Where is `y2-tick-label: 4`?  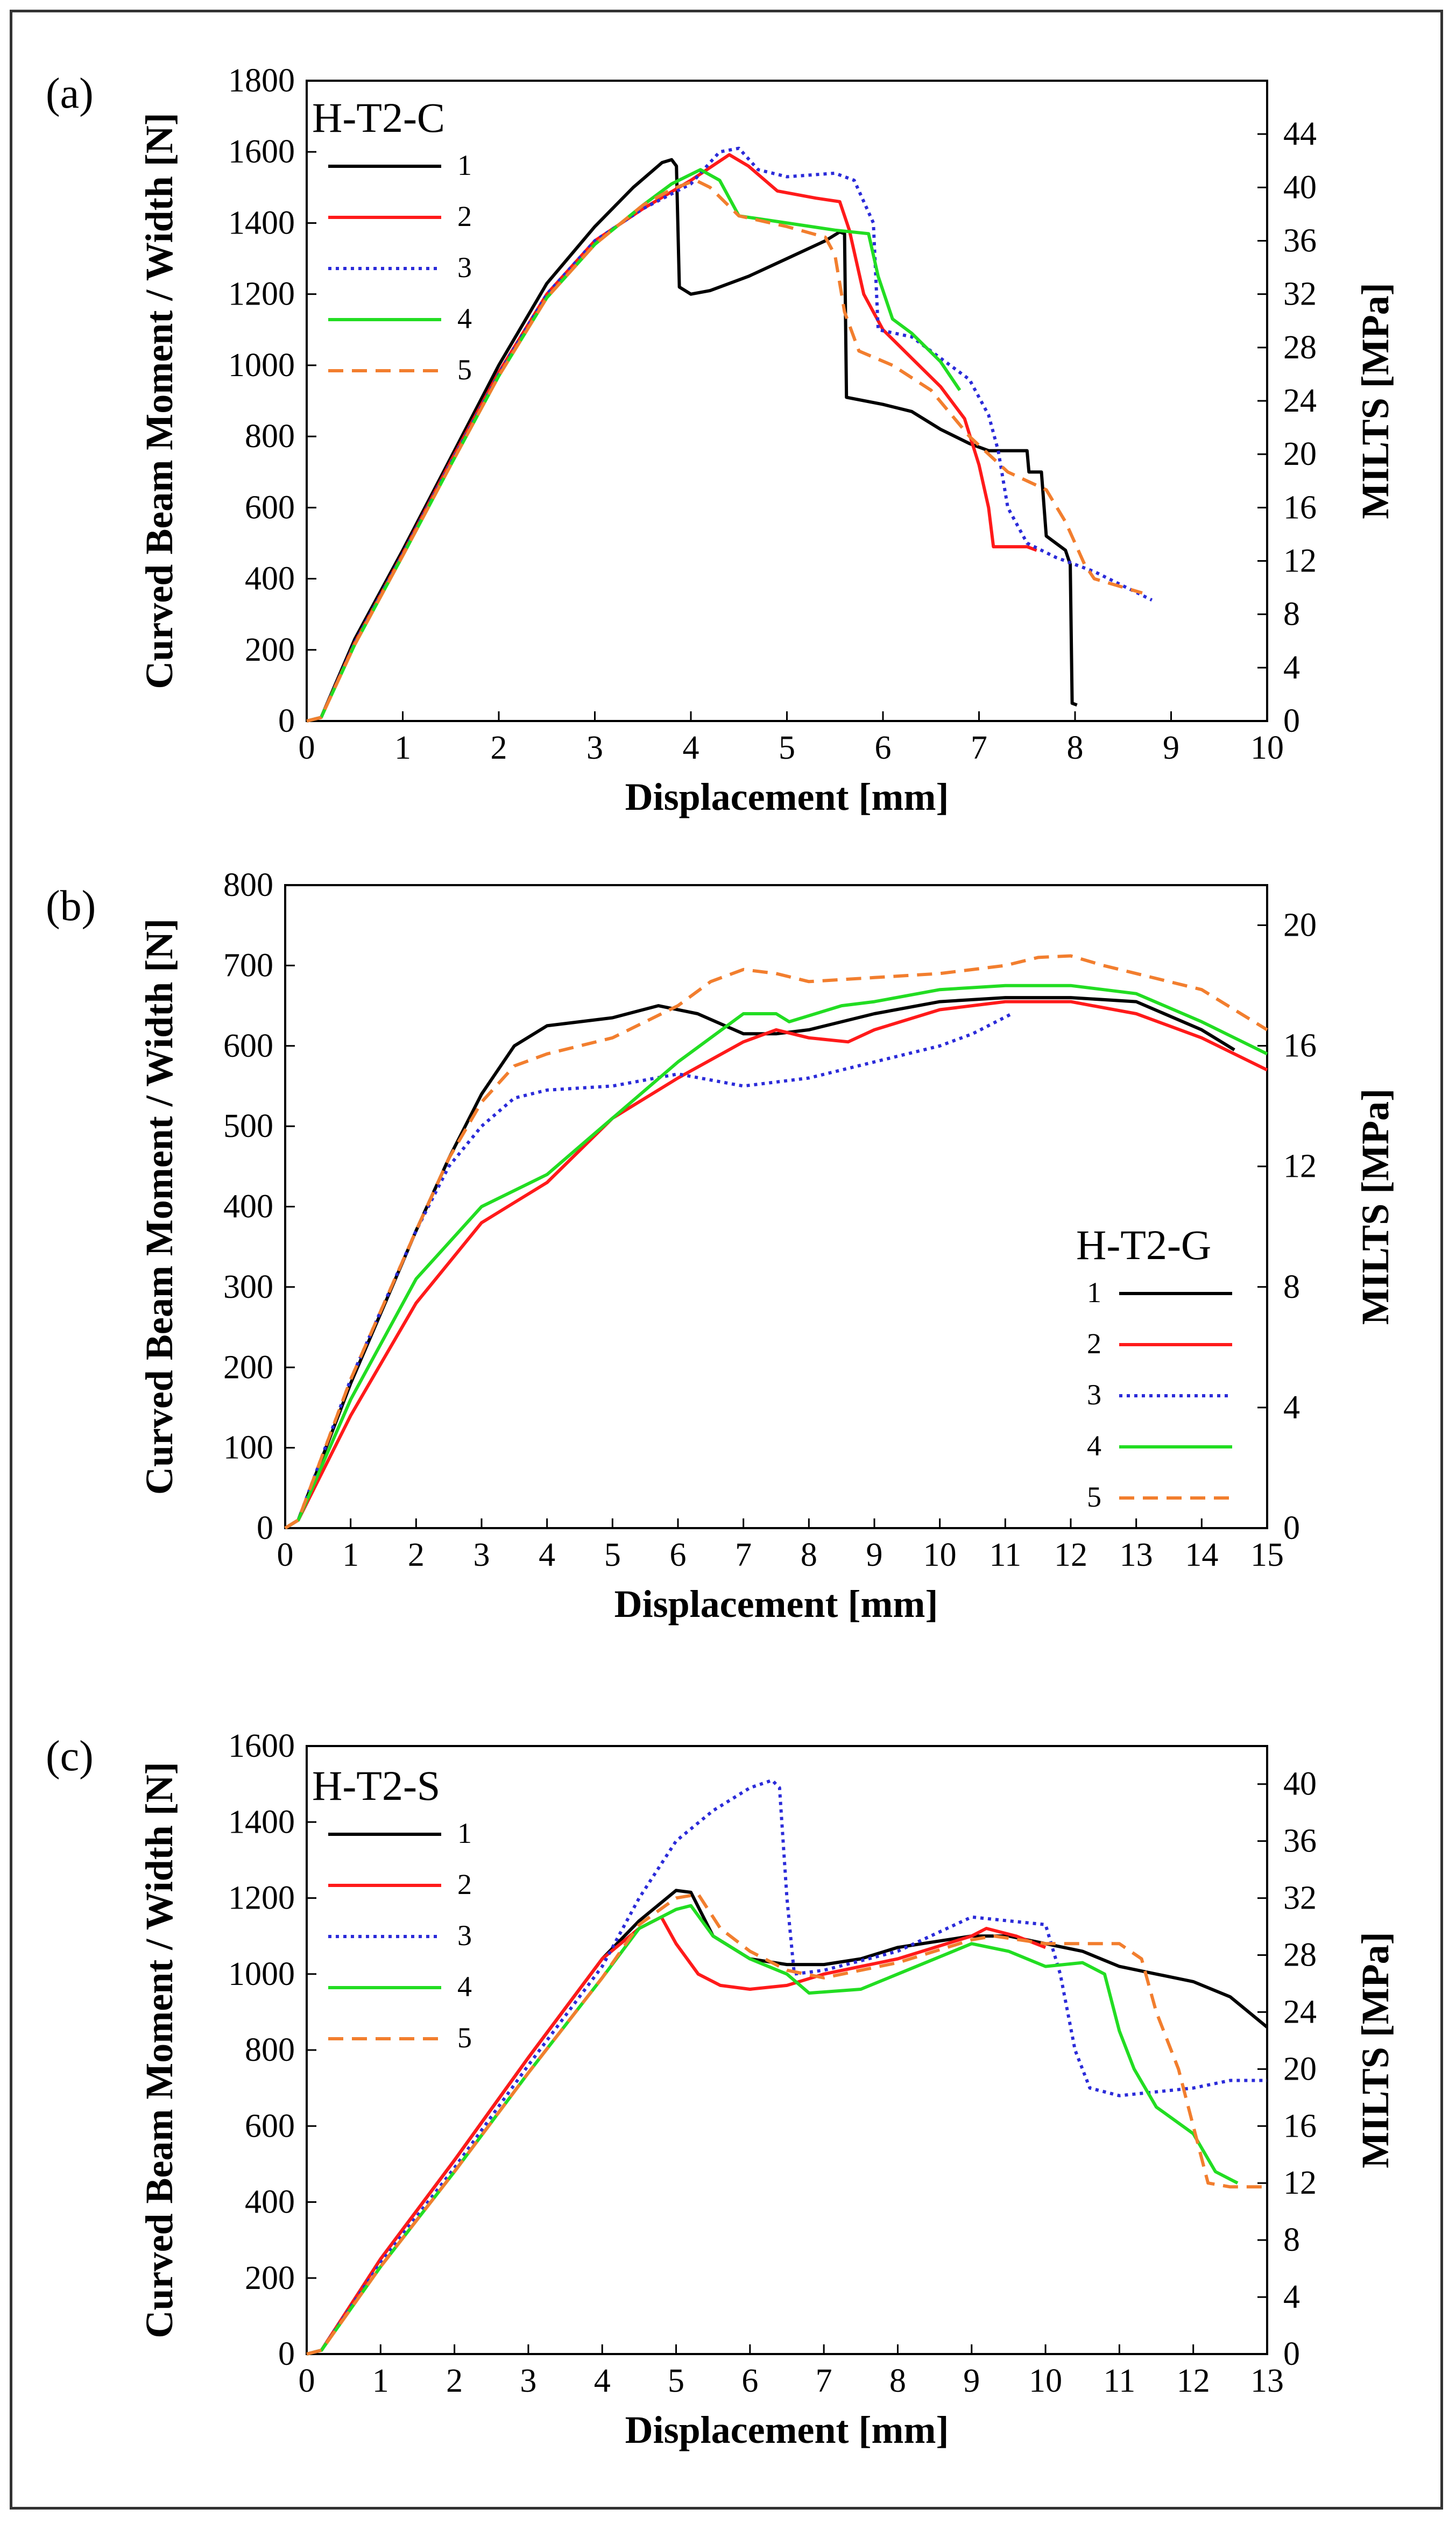 y2-tick-label: 4 is located at coordinates (1291, 1407).